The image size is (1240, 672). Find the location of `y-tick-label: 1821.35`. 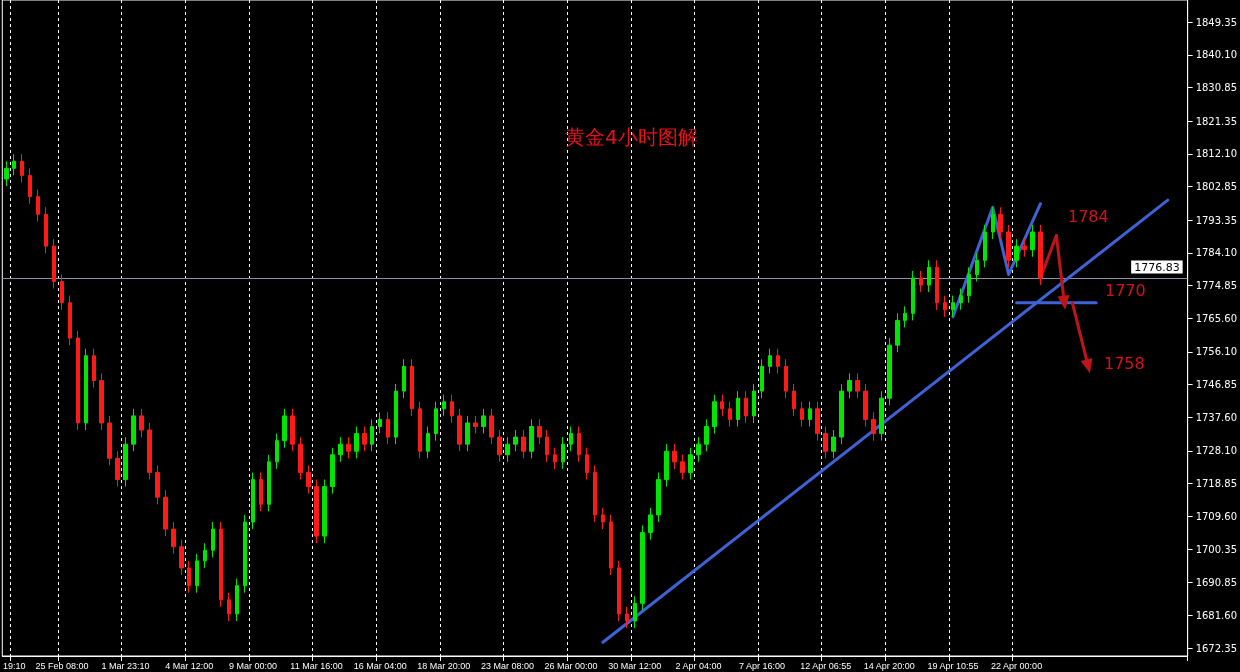

y-tick-label: 1821.35 is located at coordinates (1216, 121).